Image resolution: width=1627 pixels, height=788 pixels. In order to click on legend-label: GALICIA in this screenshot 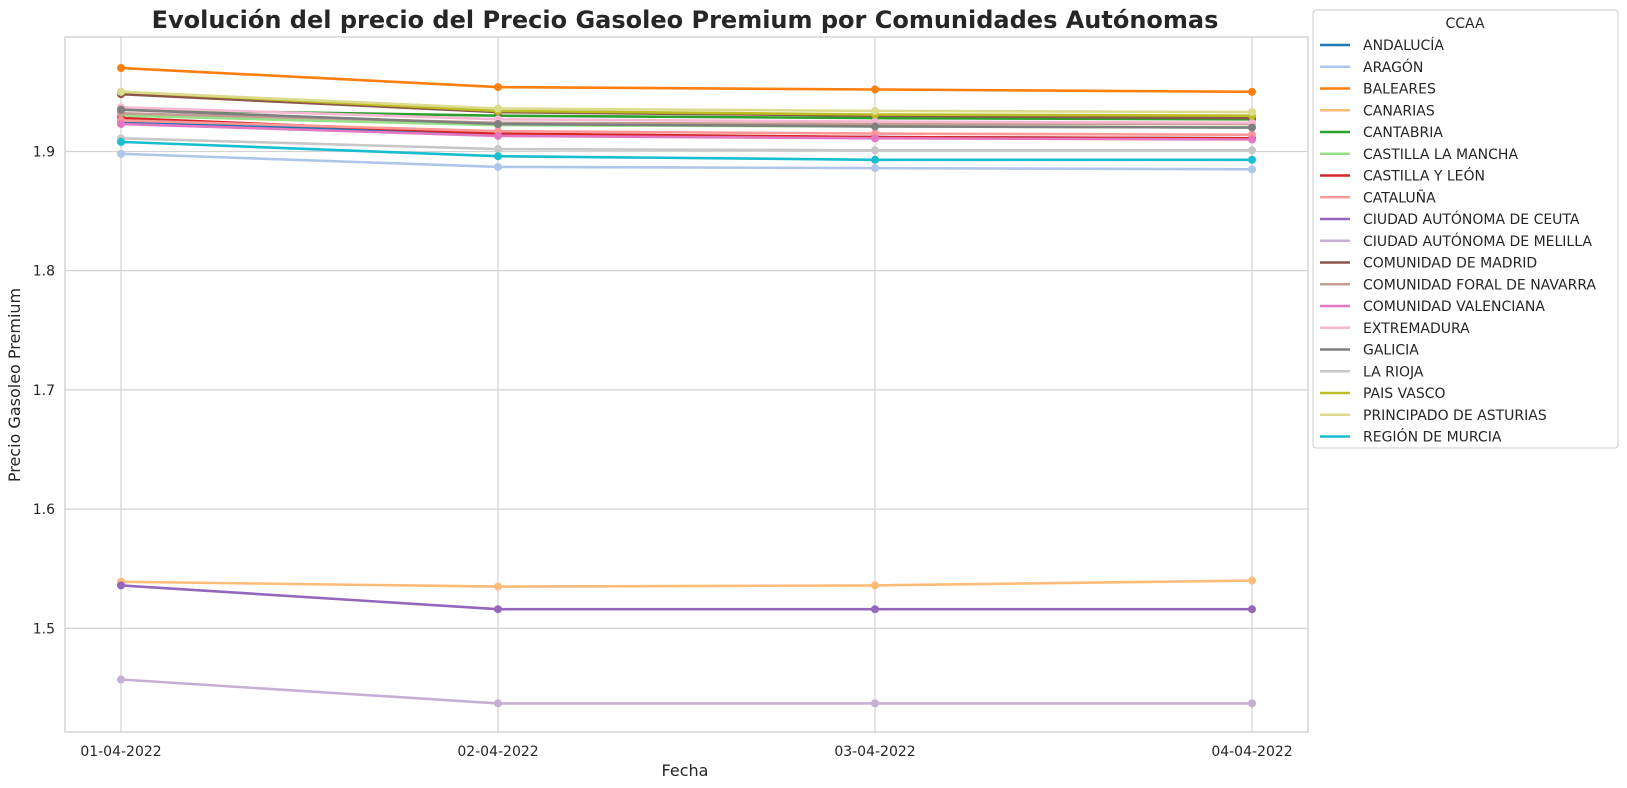, I will do `click(1391, 351)`.